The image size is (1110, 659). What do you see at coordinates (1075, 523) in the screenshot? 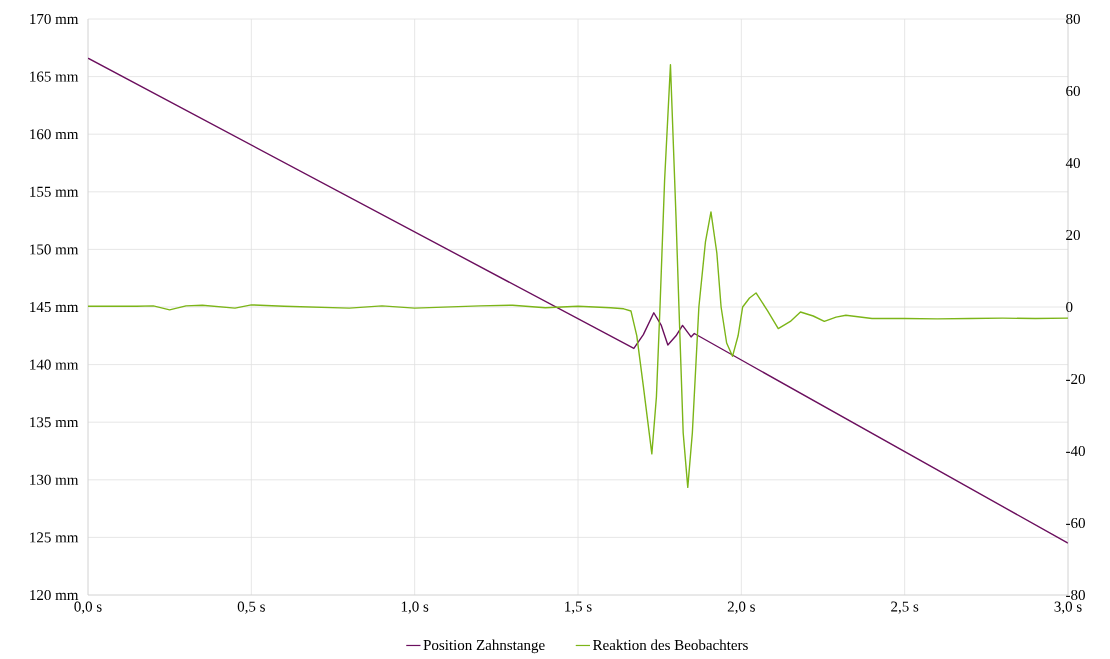
I see `y2-tick-label: -60` at bounding box center [1075, 523].